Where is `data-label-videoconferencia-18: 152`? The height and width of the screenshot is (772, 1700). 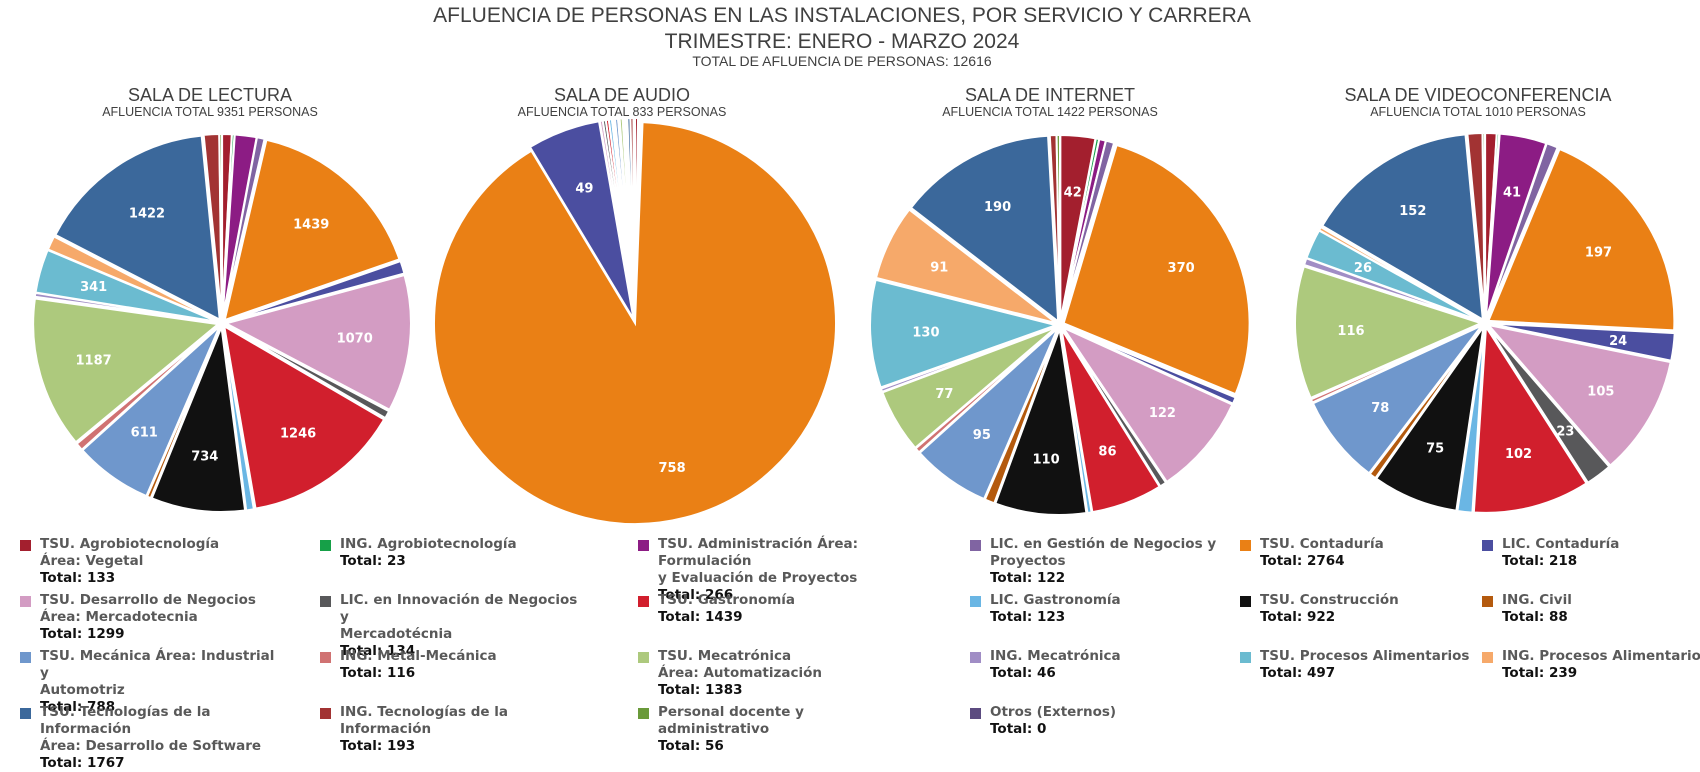 data-label-videoconferencia-18: 152 is located at coordinates (1412, 211).